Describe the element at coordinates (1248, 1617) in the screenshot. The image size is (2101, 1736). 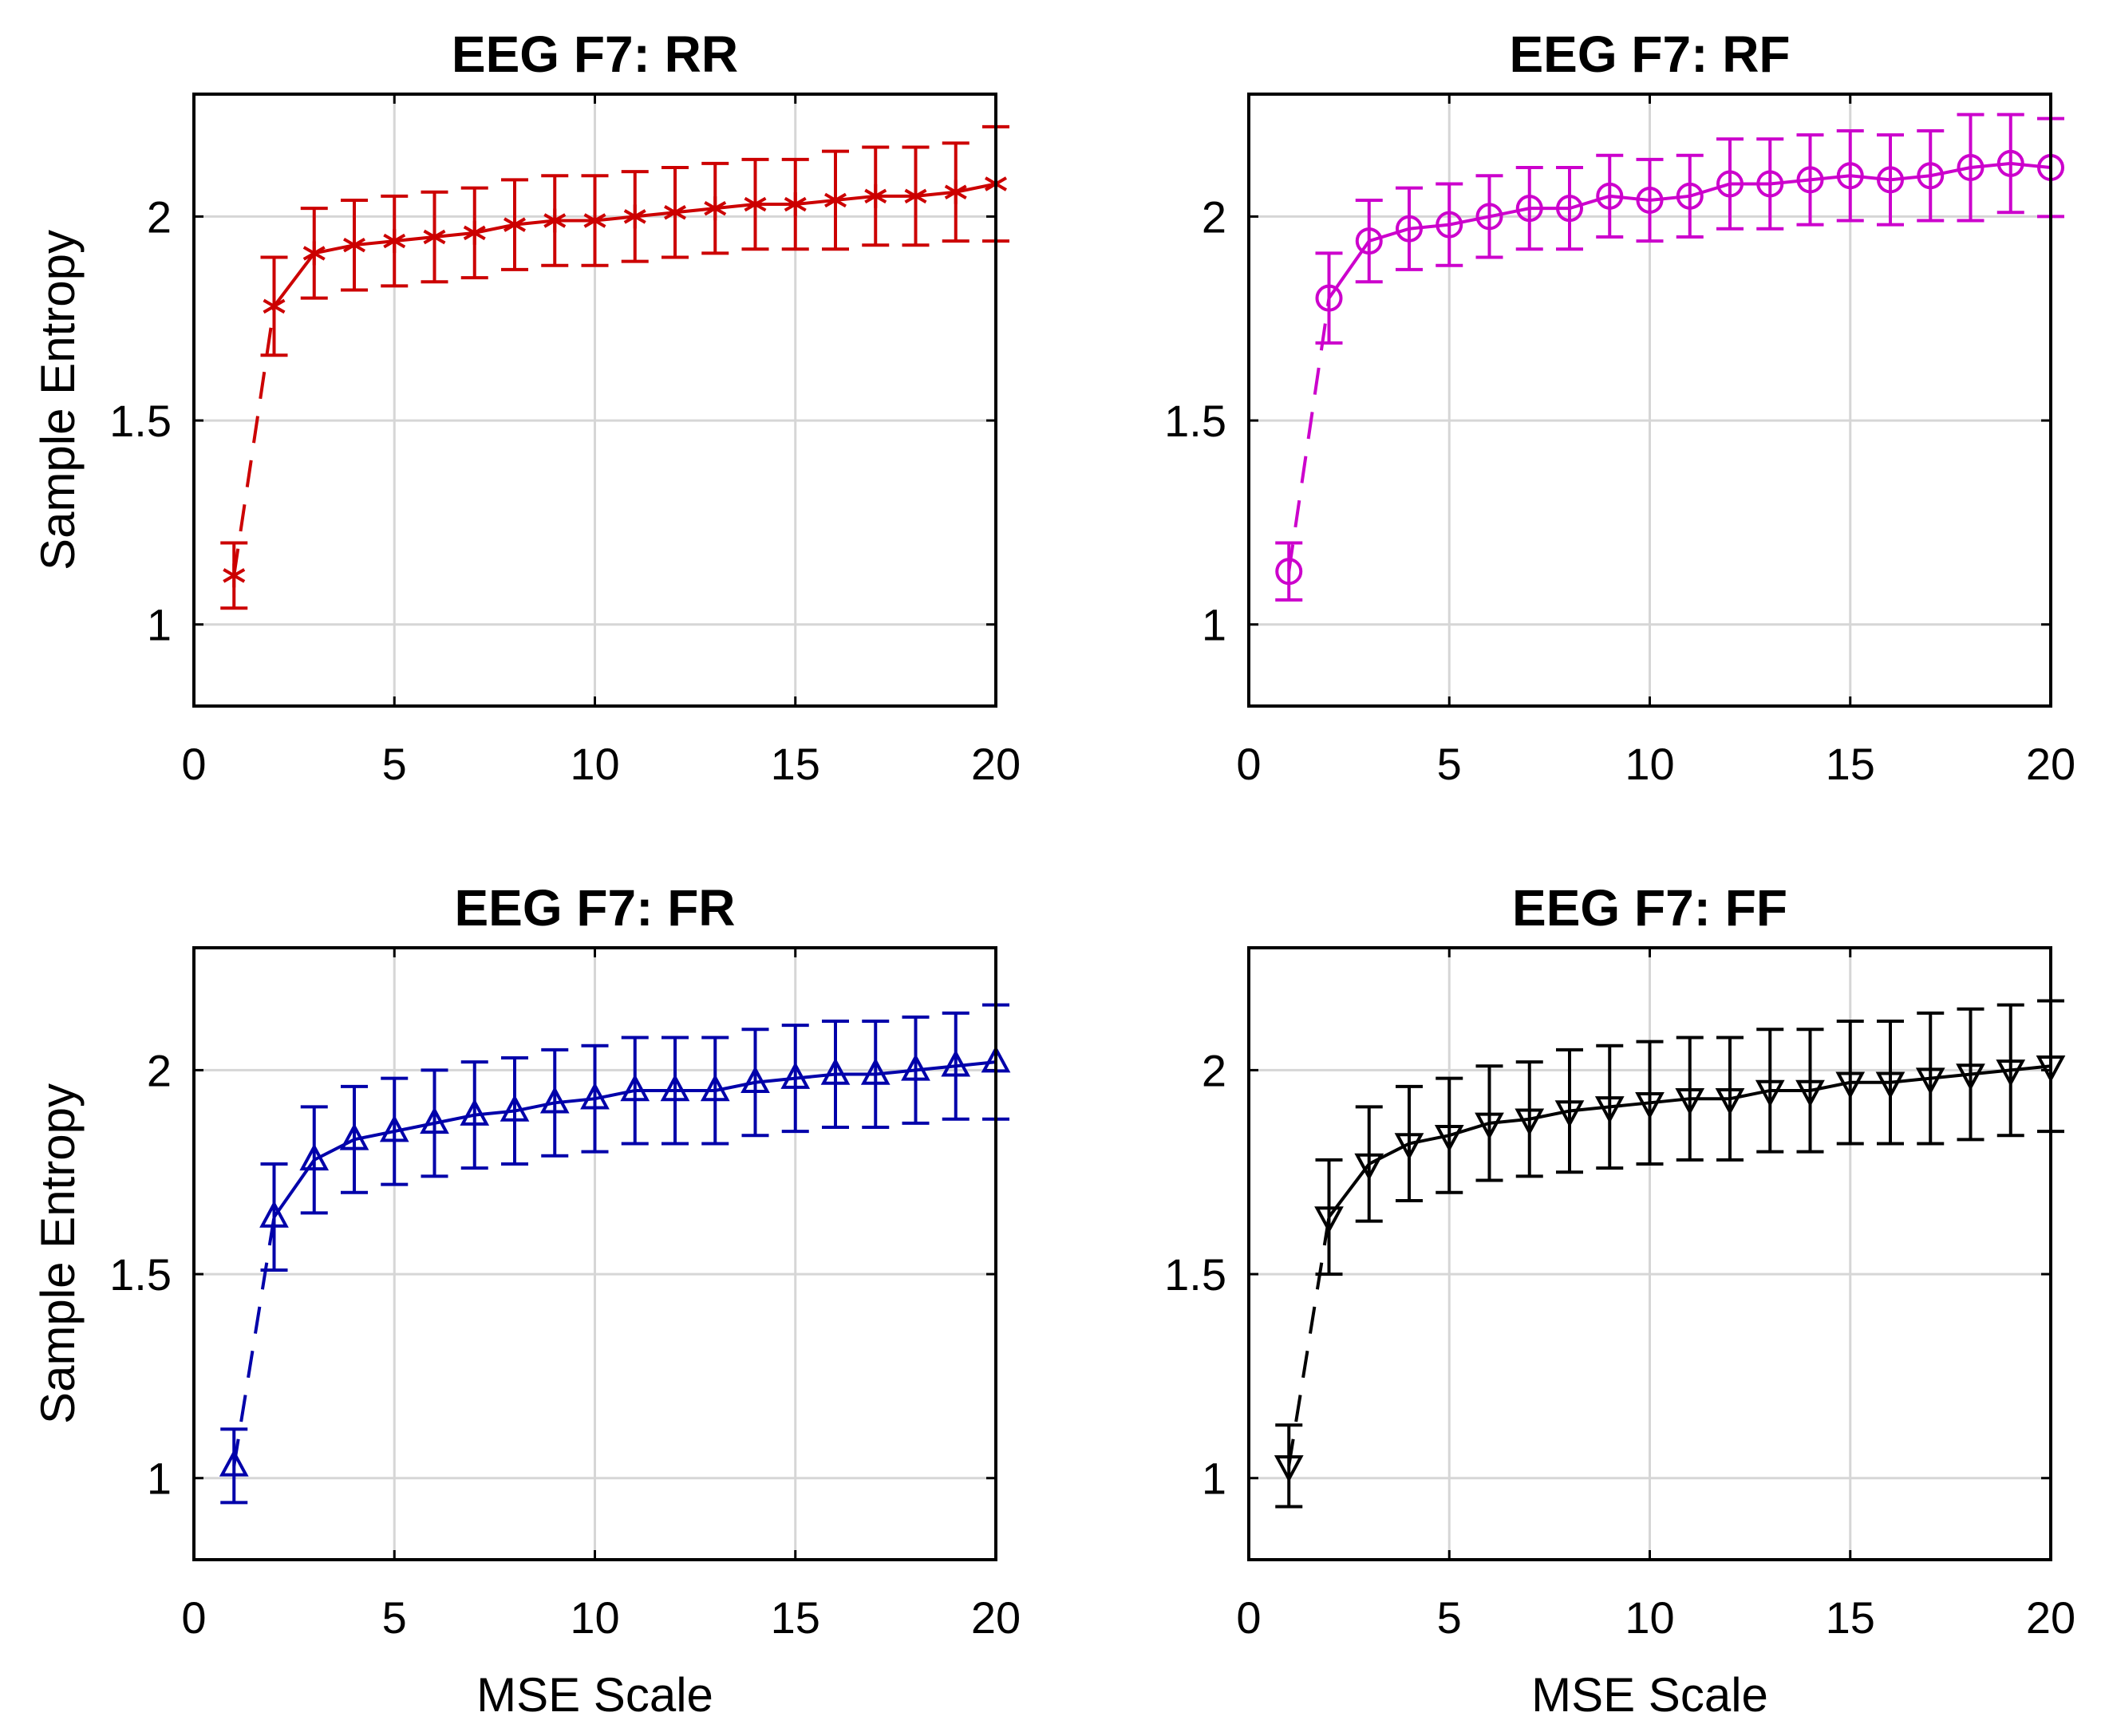
I see `x-tick-label: 0` at that location.